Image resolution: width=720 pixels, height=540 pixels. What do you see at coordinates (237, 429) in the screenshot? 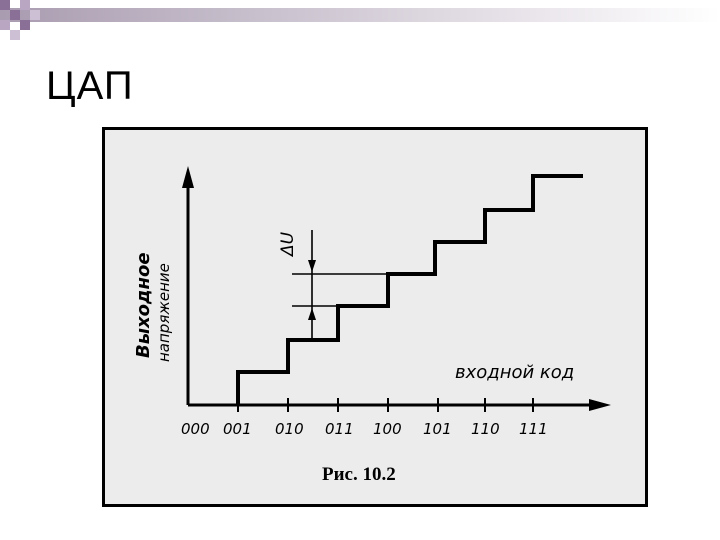
I see `code-label: 001` at bounding box center [237, 429].